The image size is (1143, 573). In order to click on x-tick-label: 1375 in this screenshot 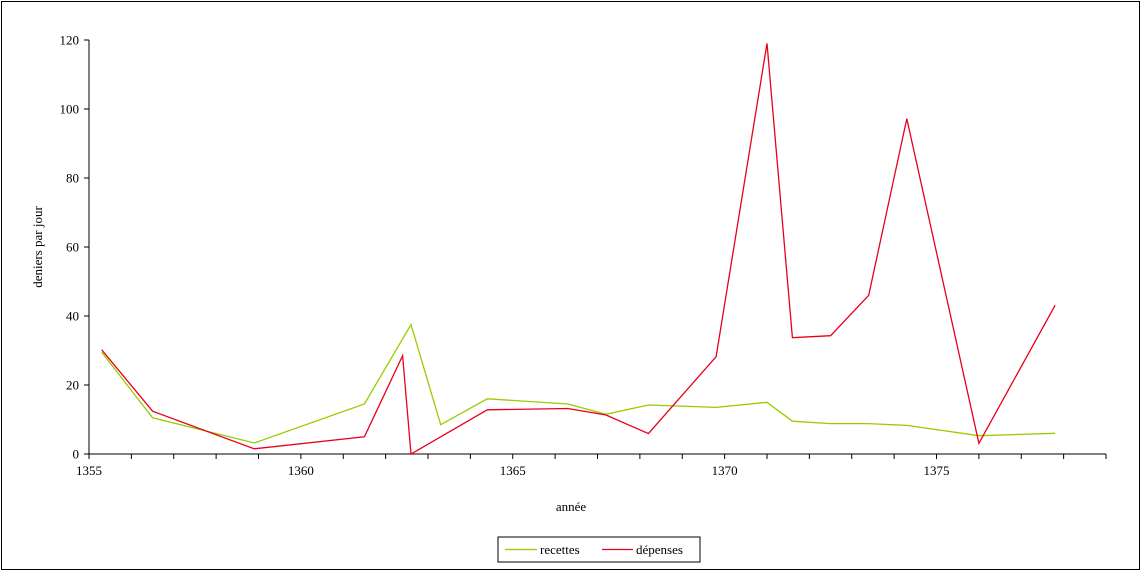, I will do `click(937, 470)`.